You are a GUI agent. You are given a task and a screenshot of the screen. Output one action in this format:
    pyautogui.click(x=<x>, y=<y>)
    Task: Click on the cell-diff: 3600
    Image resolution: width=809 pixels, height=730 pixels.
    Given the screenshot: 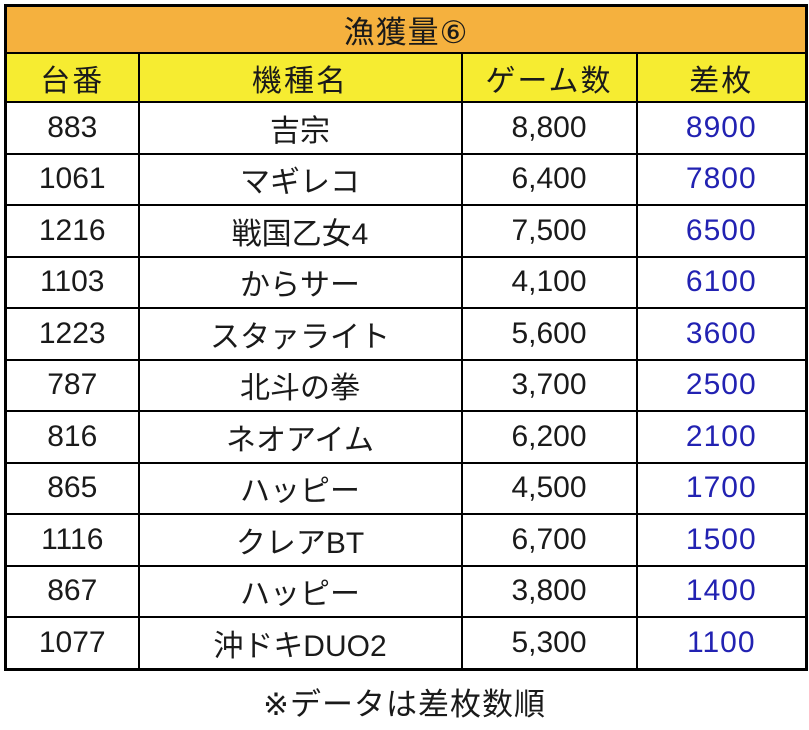 What is the action you would take?
    pyautogui.click(x=721, y=334)
    